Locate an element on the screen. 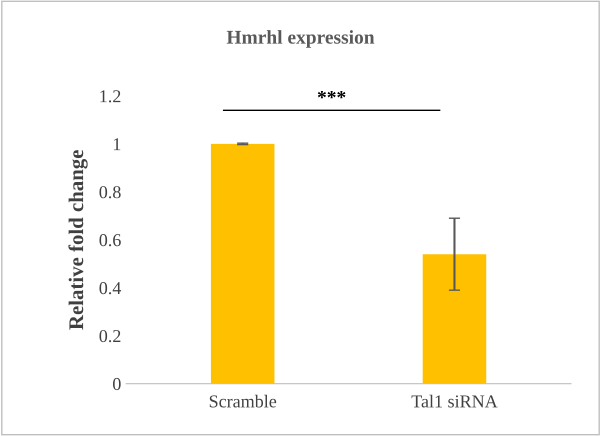  x-tick-label: Scramble is located at coordinates (243, 401).